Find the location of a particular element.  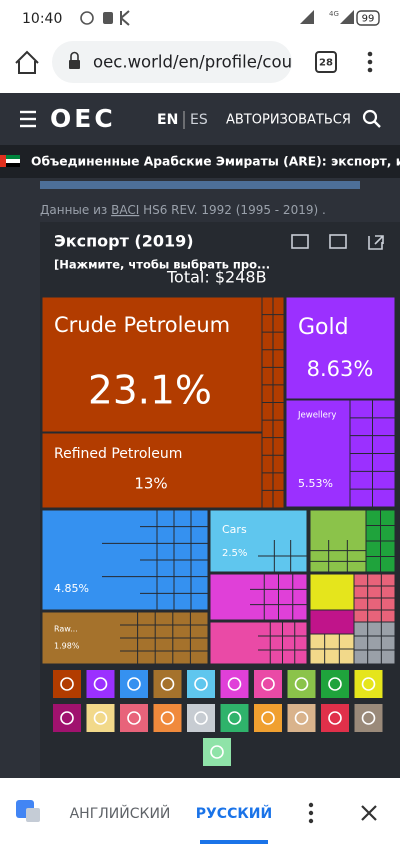

tile-plastics is located at coordinates (258, 643).